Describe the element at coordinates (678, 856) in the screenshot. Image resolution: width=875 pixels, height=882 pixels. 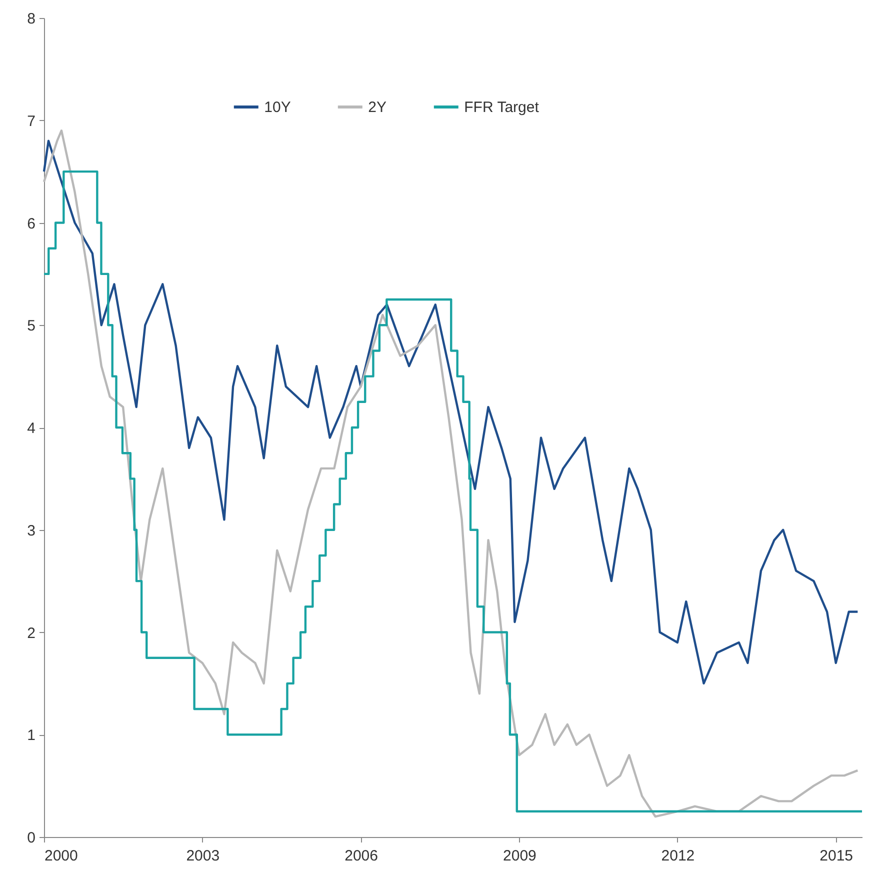
I see `x-tick-label: 2012` at that location.